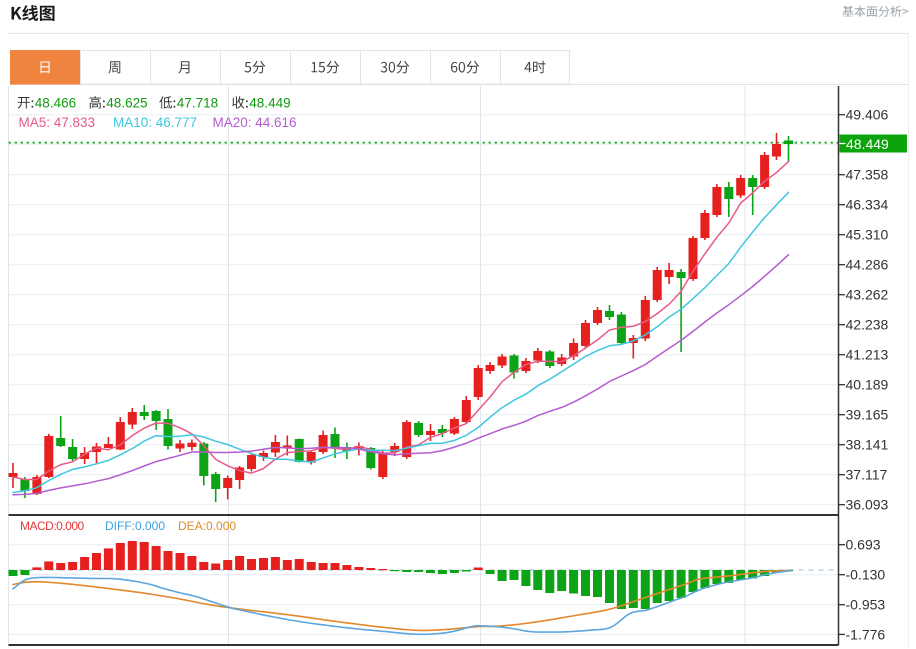 The width and height of the screenshot is (916, 649). Describe the element at coordinates (866, 634) in the screenshot. I see `svg-text: -1.776` at that location.